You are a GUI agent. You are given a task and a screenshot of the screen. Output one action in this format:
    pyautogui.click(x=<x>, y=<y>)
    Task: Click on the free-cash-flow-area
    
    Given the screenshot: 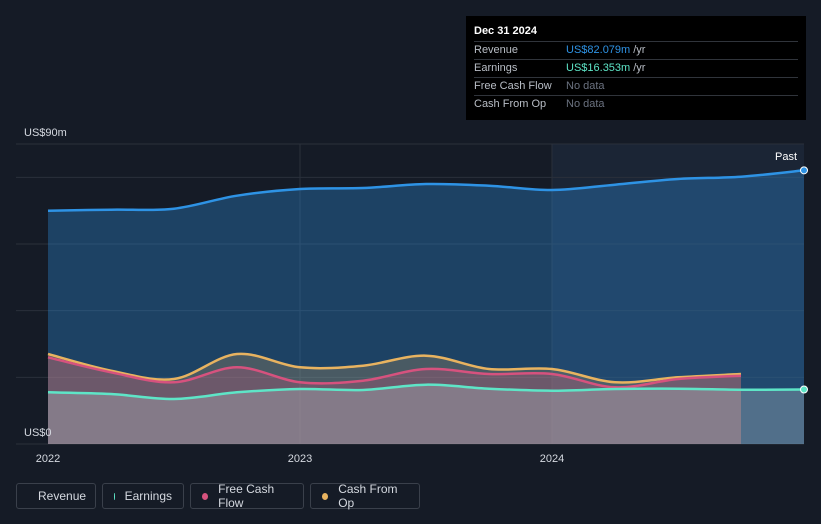 What is the action you would take?
    pyautogui.click(x=394, y=400)
    